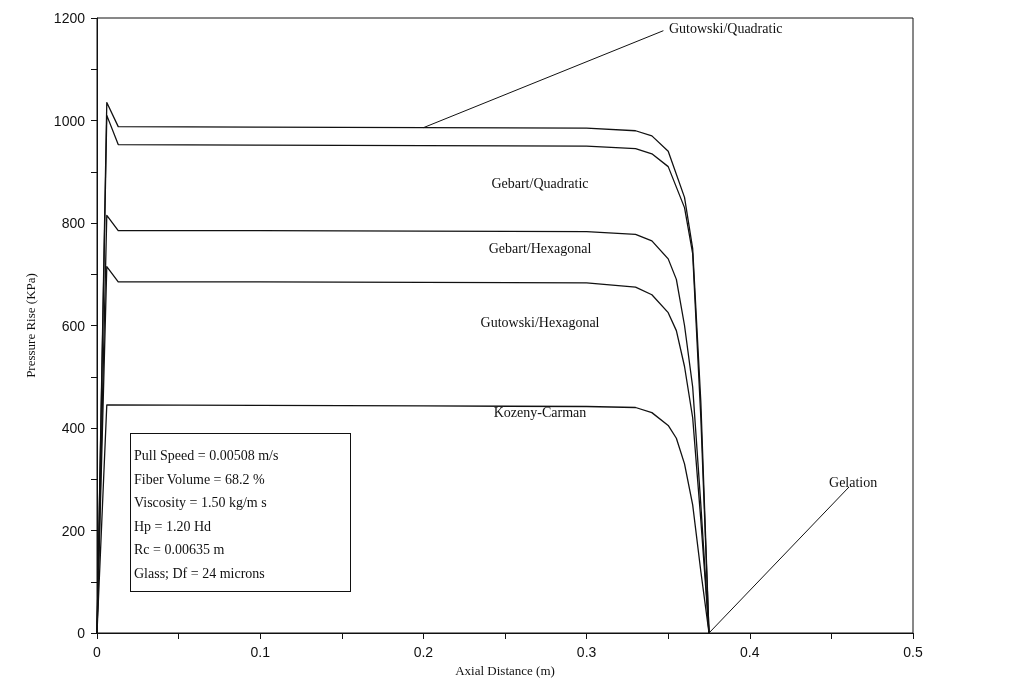 The image size is (1010, 700). I want to click on y-tick-label: 600, so click(73, 325).